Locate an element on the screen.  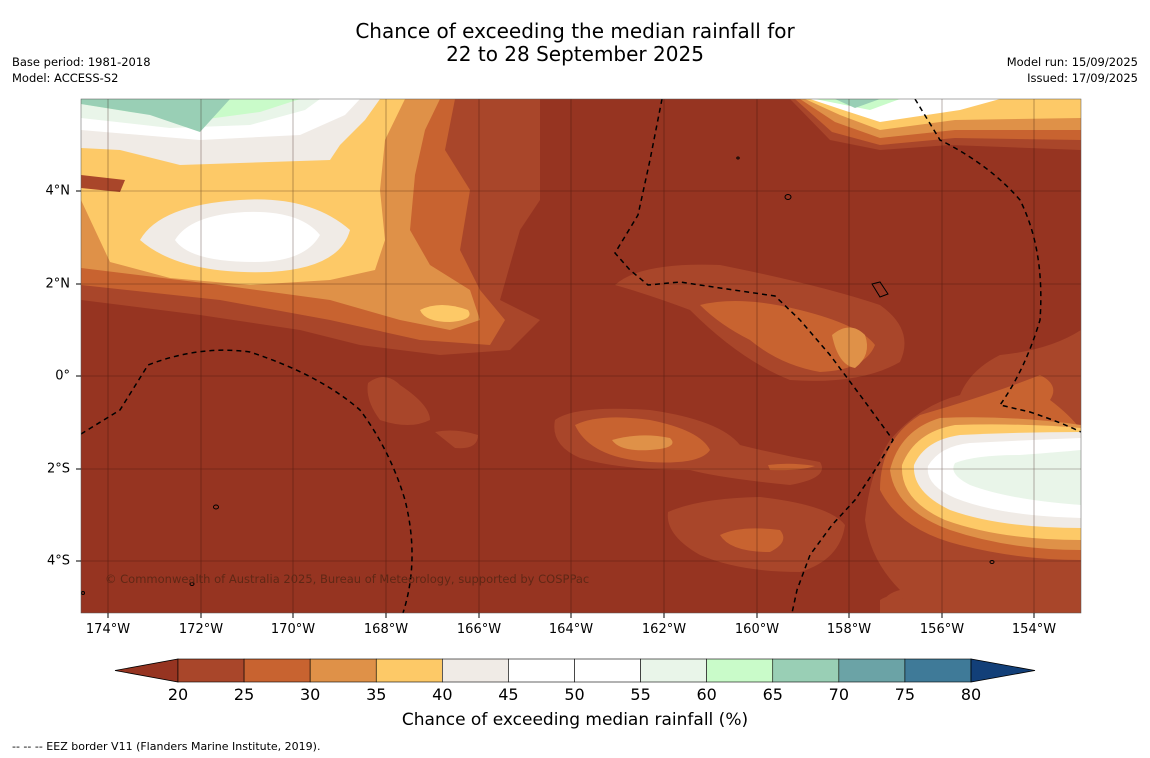
colorbar-tick-label: 65 is located at coordinates (772, 694).